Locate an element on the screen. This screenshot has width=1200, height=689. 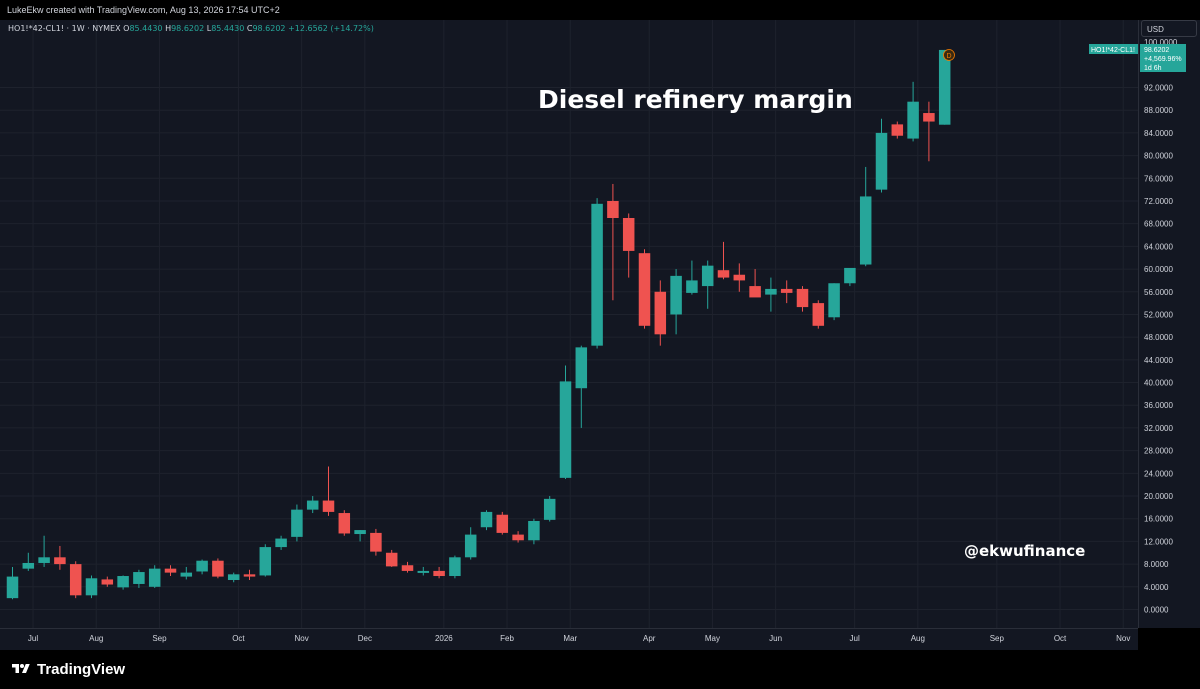
dividend-marker: D is located at coordinates (949, 55).